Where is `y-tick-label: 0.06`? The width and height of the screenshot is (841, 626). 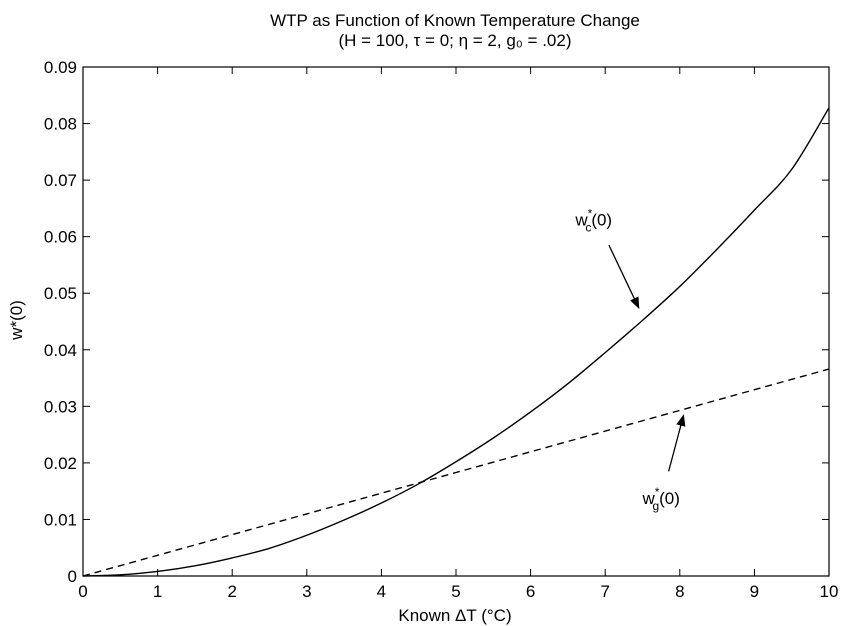 y-tick-label: 0.06 is located at coordinates (60, 237).